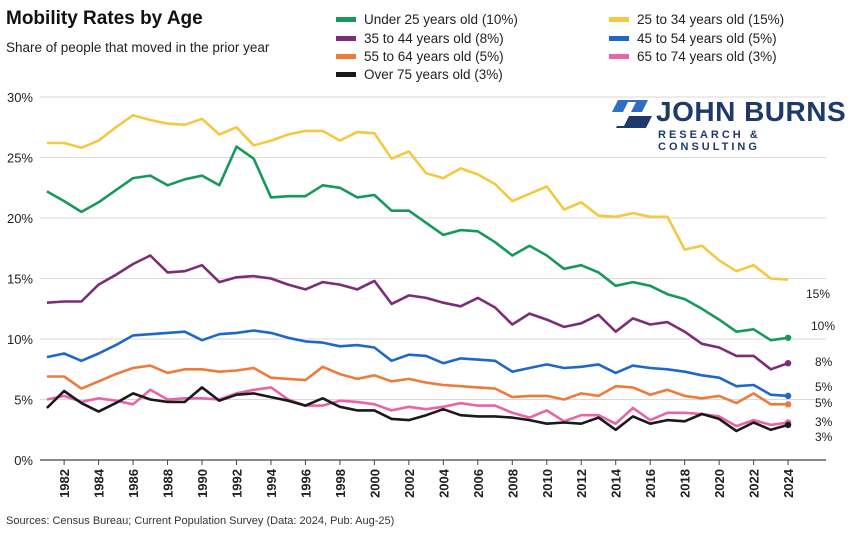  What do you see at coordinates (99, 483) in the screenshot?
I see `x-tick-label: 1984` at bounding box center [99, 483].